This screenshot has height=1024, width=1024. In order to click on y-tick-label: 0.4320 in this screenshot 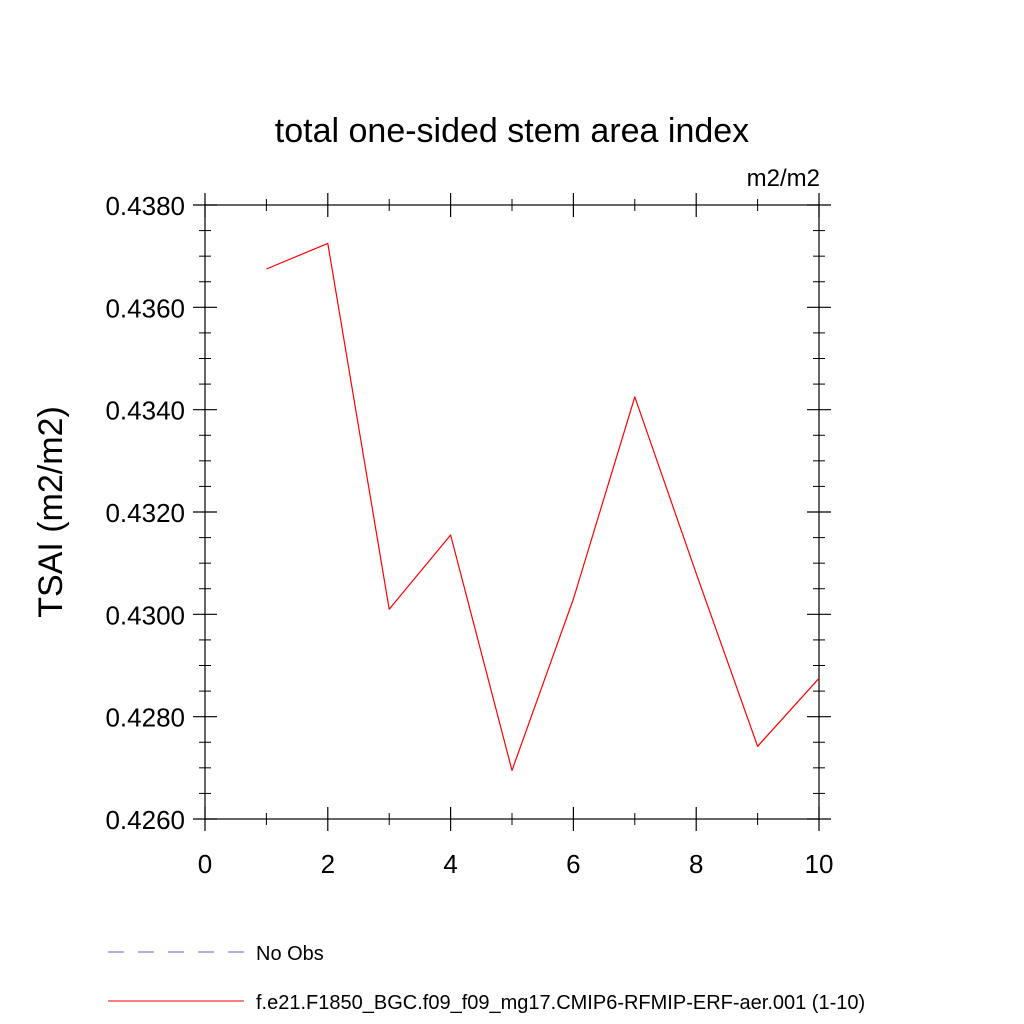, I will do `click(145, 513)`.